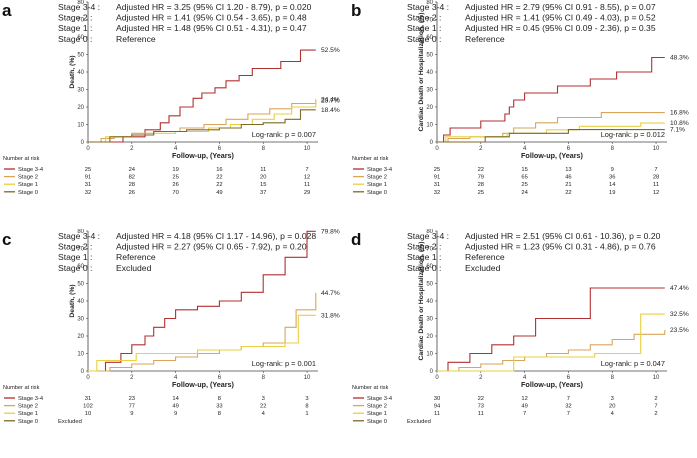 The image size is (697, 458). Describe the element at coordinates (612, 399) in the screenshot. I see `risk-value: 3` at that location.